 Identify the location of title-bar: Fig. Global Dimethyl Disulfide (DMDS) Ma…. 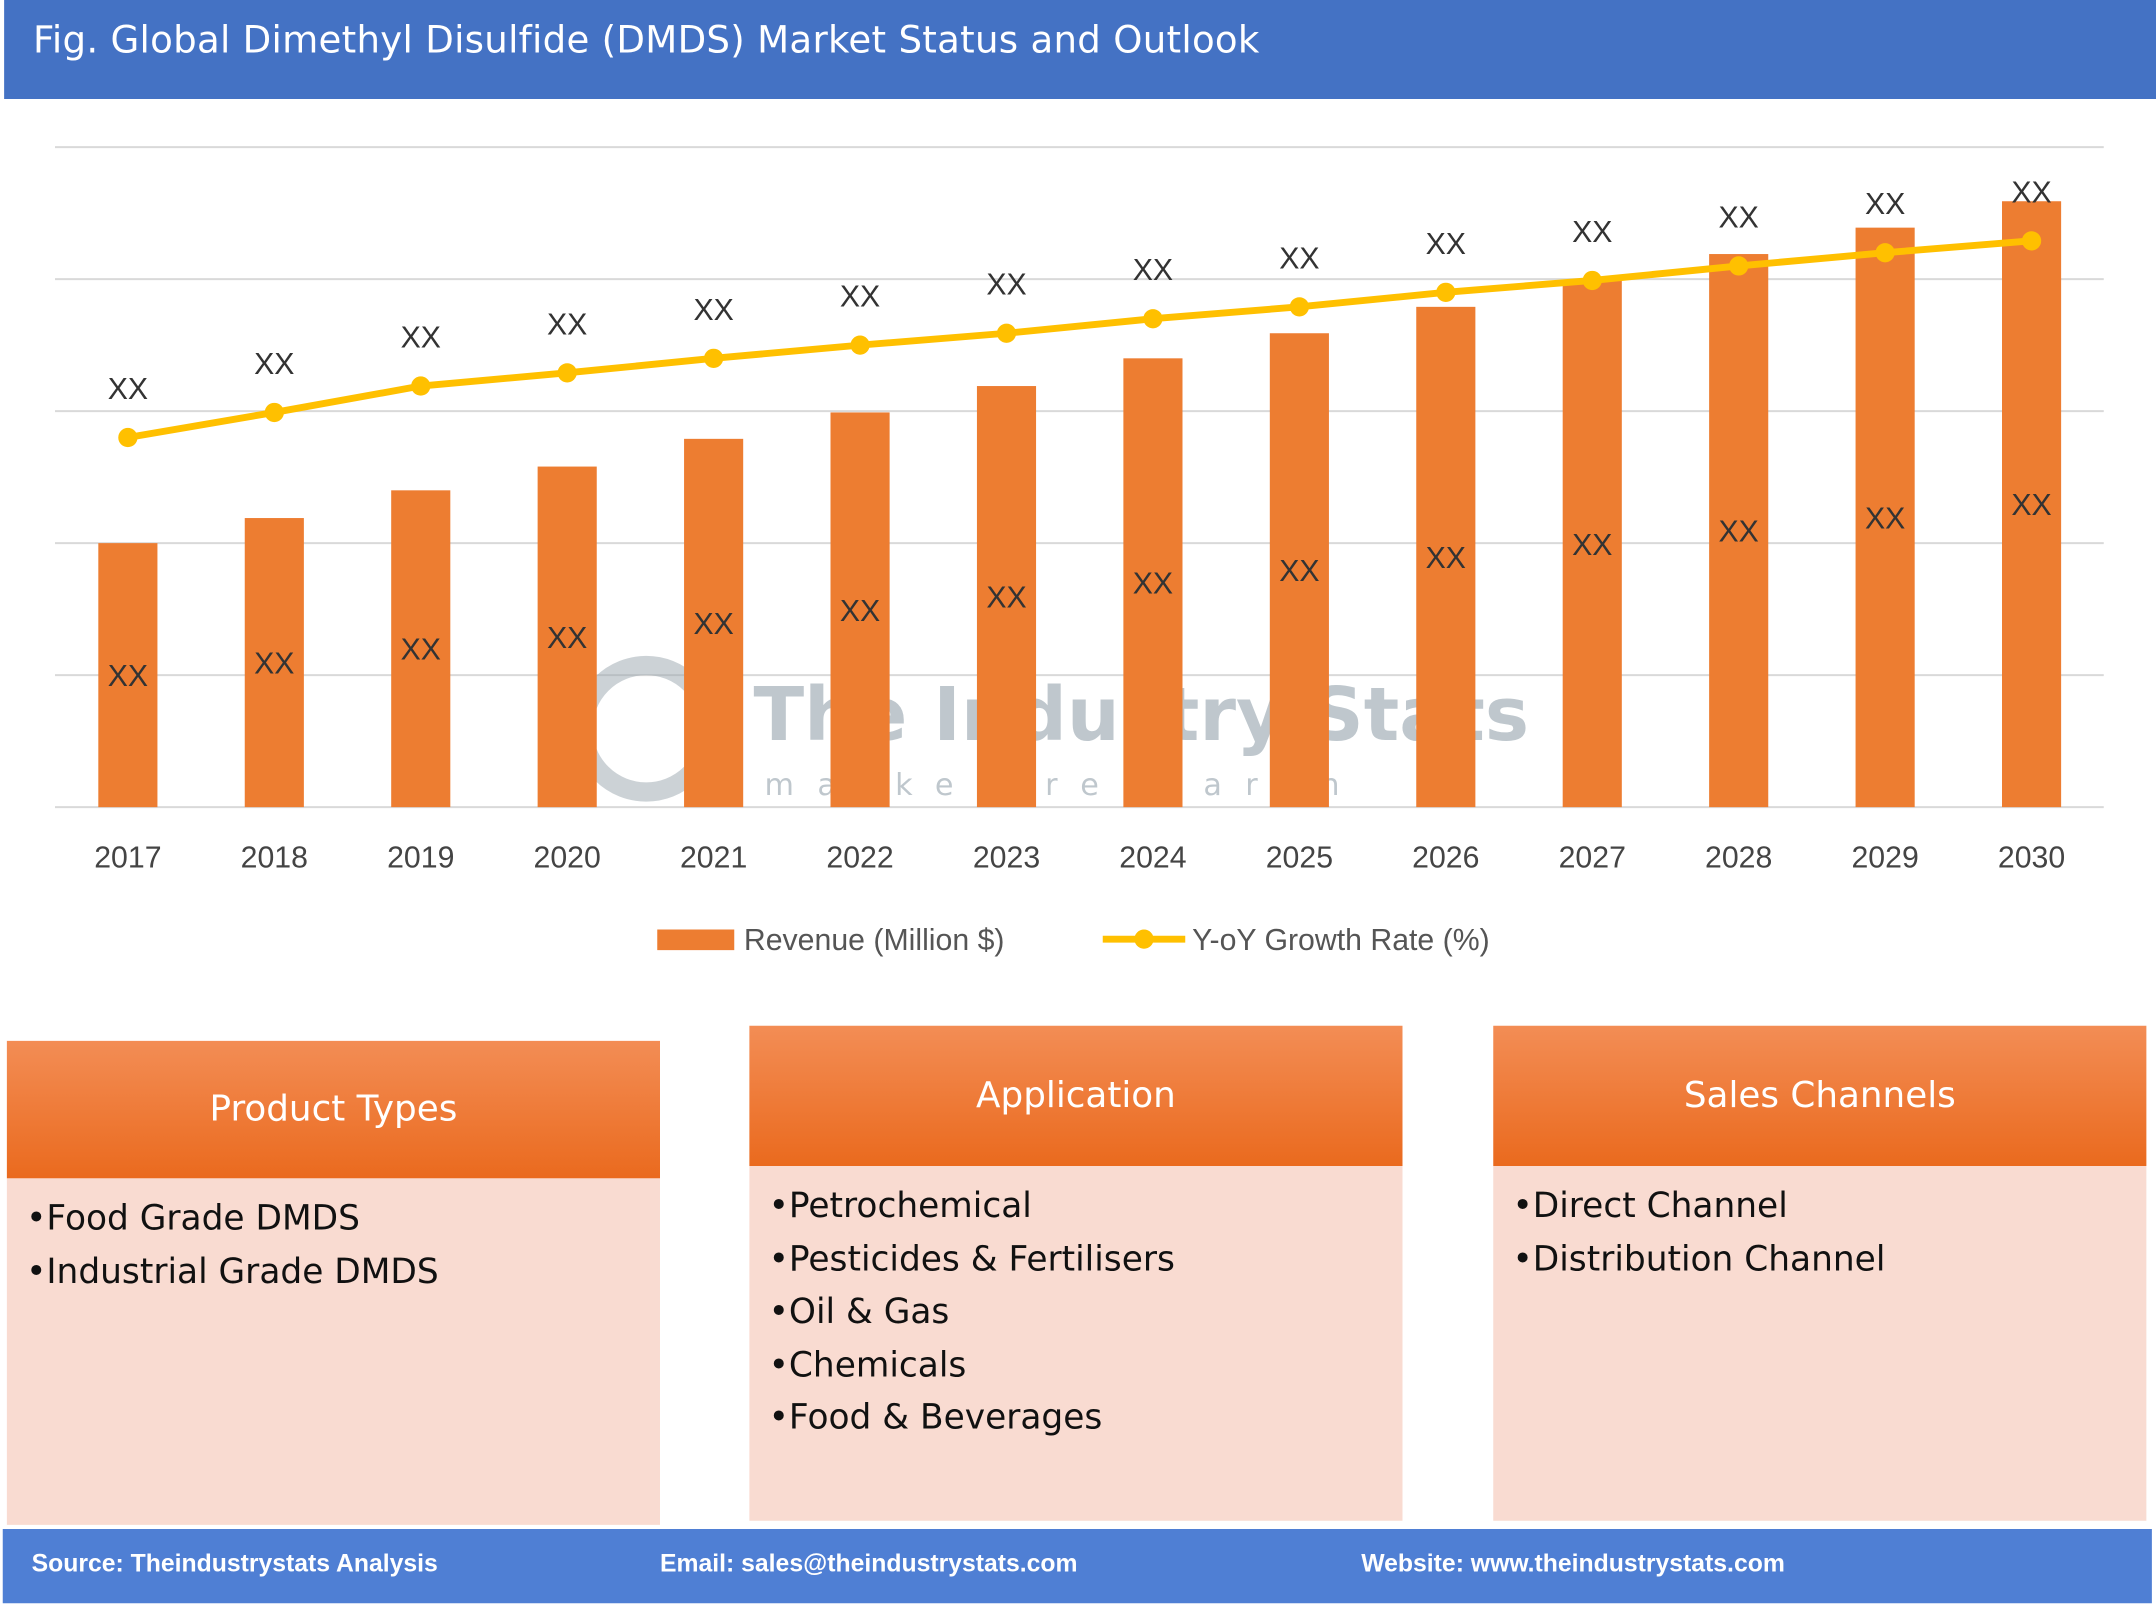
(1080, 49).